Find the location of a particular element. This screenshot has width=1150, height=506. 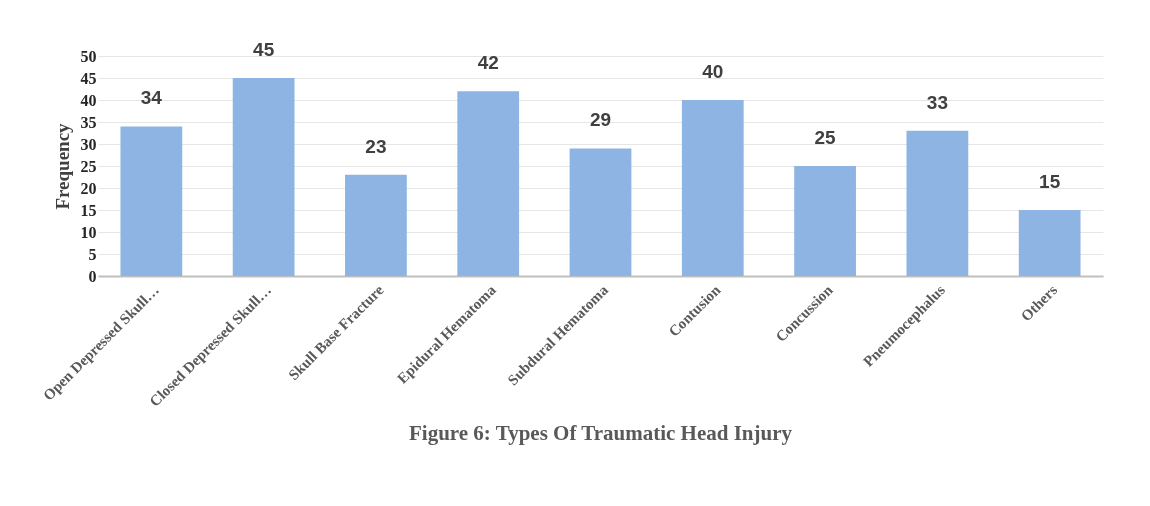

y-tick-label: 45 is located at coordinates (88, 78).